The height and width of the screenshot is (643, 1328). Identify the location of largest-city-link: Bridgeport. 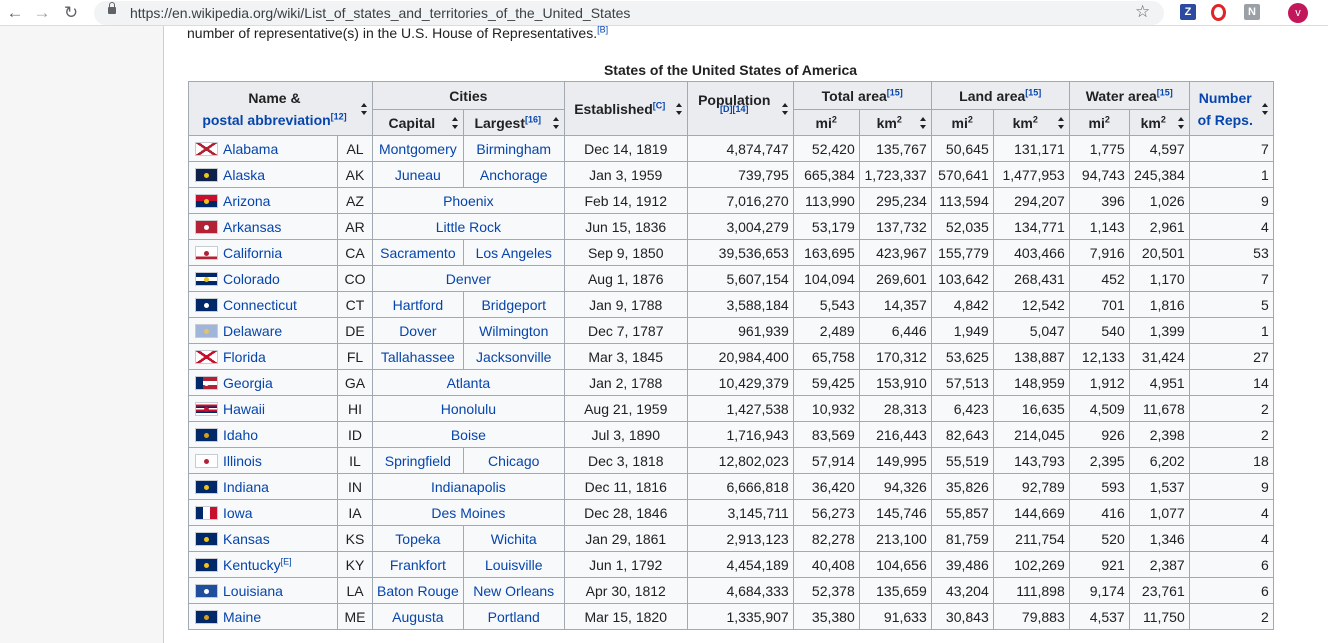
(514, 304).